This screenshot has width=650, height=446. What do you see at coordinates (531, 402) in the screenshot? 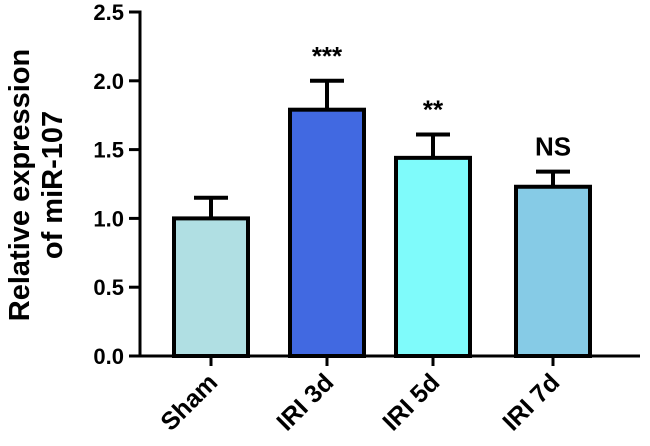
I see `x-tick-label-iri-7d: IRI 7d` at bounding box center [531, 402].